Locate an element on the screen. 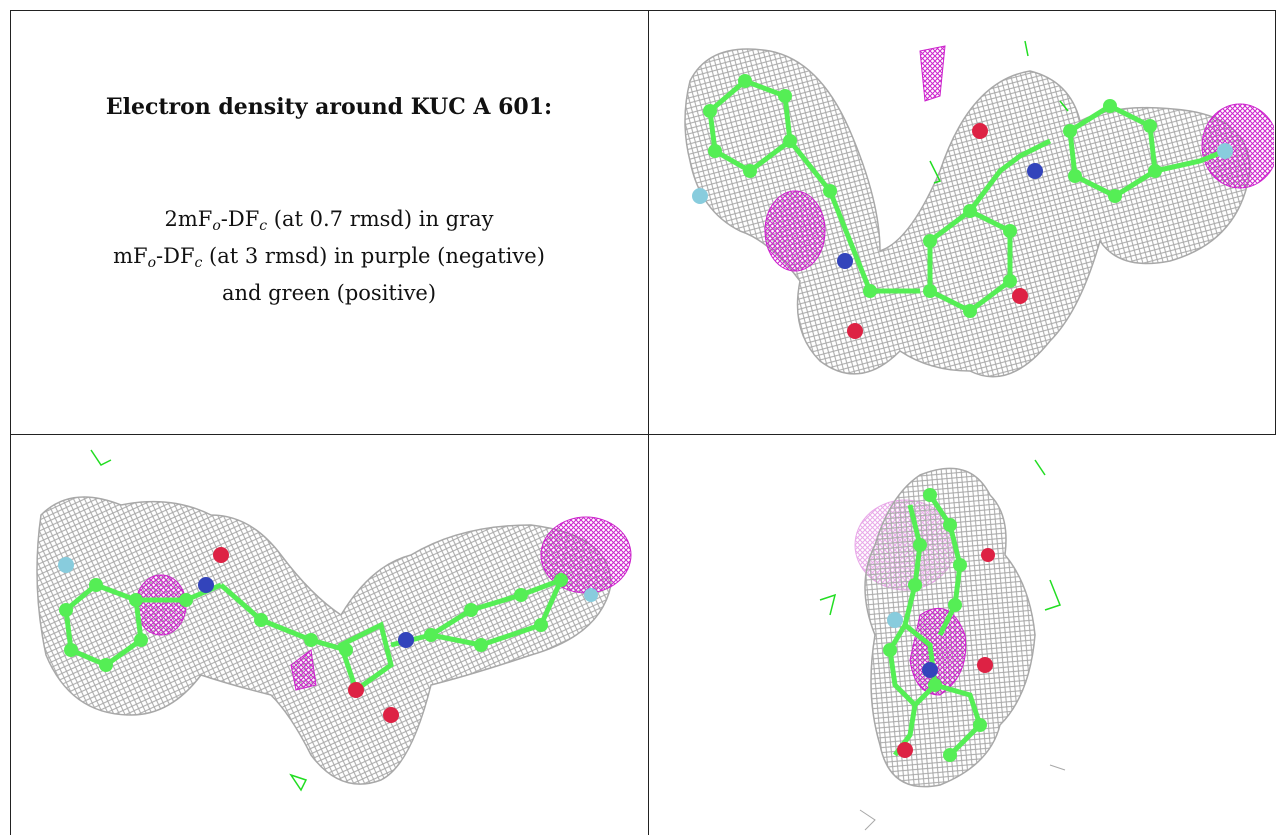 The width and height of the screenshot is (1276, 835). density-image-bottom-right is located at coordinates (942, 645).